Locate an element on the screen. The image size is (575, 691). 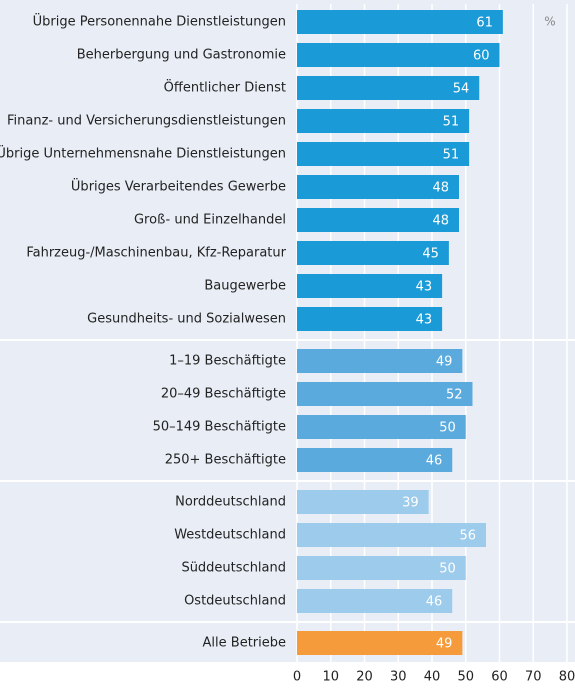
value-label: 61 is located at coordinates (484, 23).